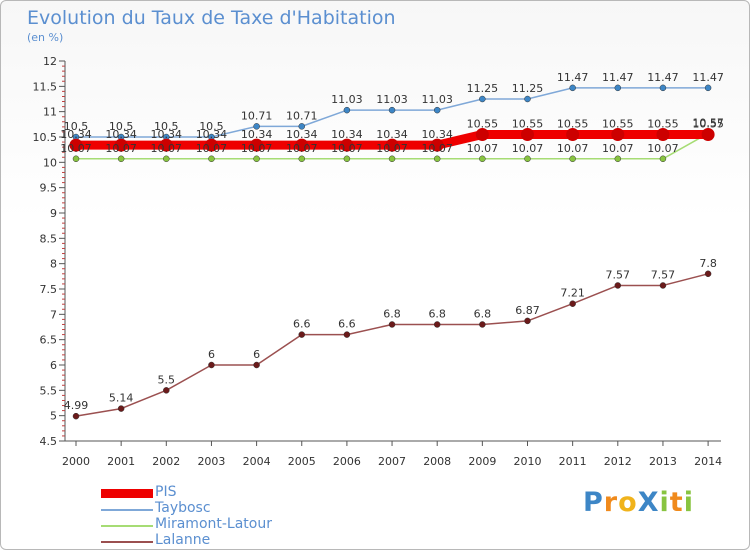 The width and height of the screenshot is (750, 550). Describe the element at coordinates (347, 461) in the screenshot. I see `x-tick-label: 2006` at that location.